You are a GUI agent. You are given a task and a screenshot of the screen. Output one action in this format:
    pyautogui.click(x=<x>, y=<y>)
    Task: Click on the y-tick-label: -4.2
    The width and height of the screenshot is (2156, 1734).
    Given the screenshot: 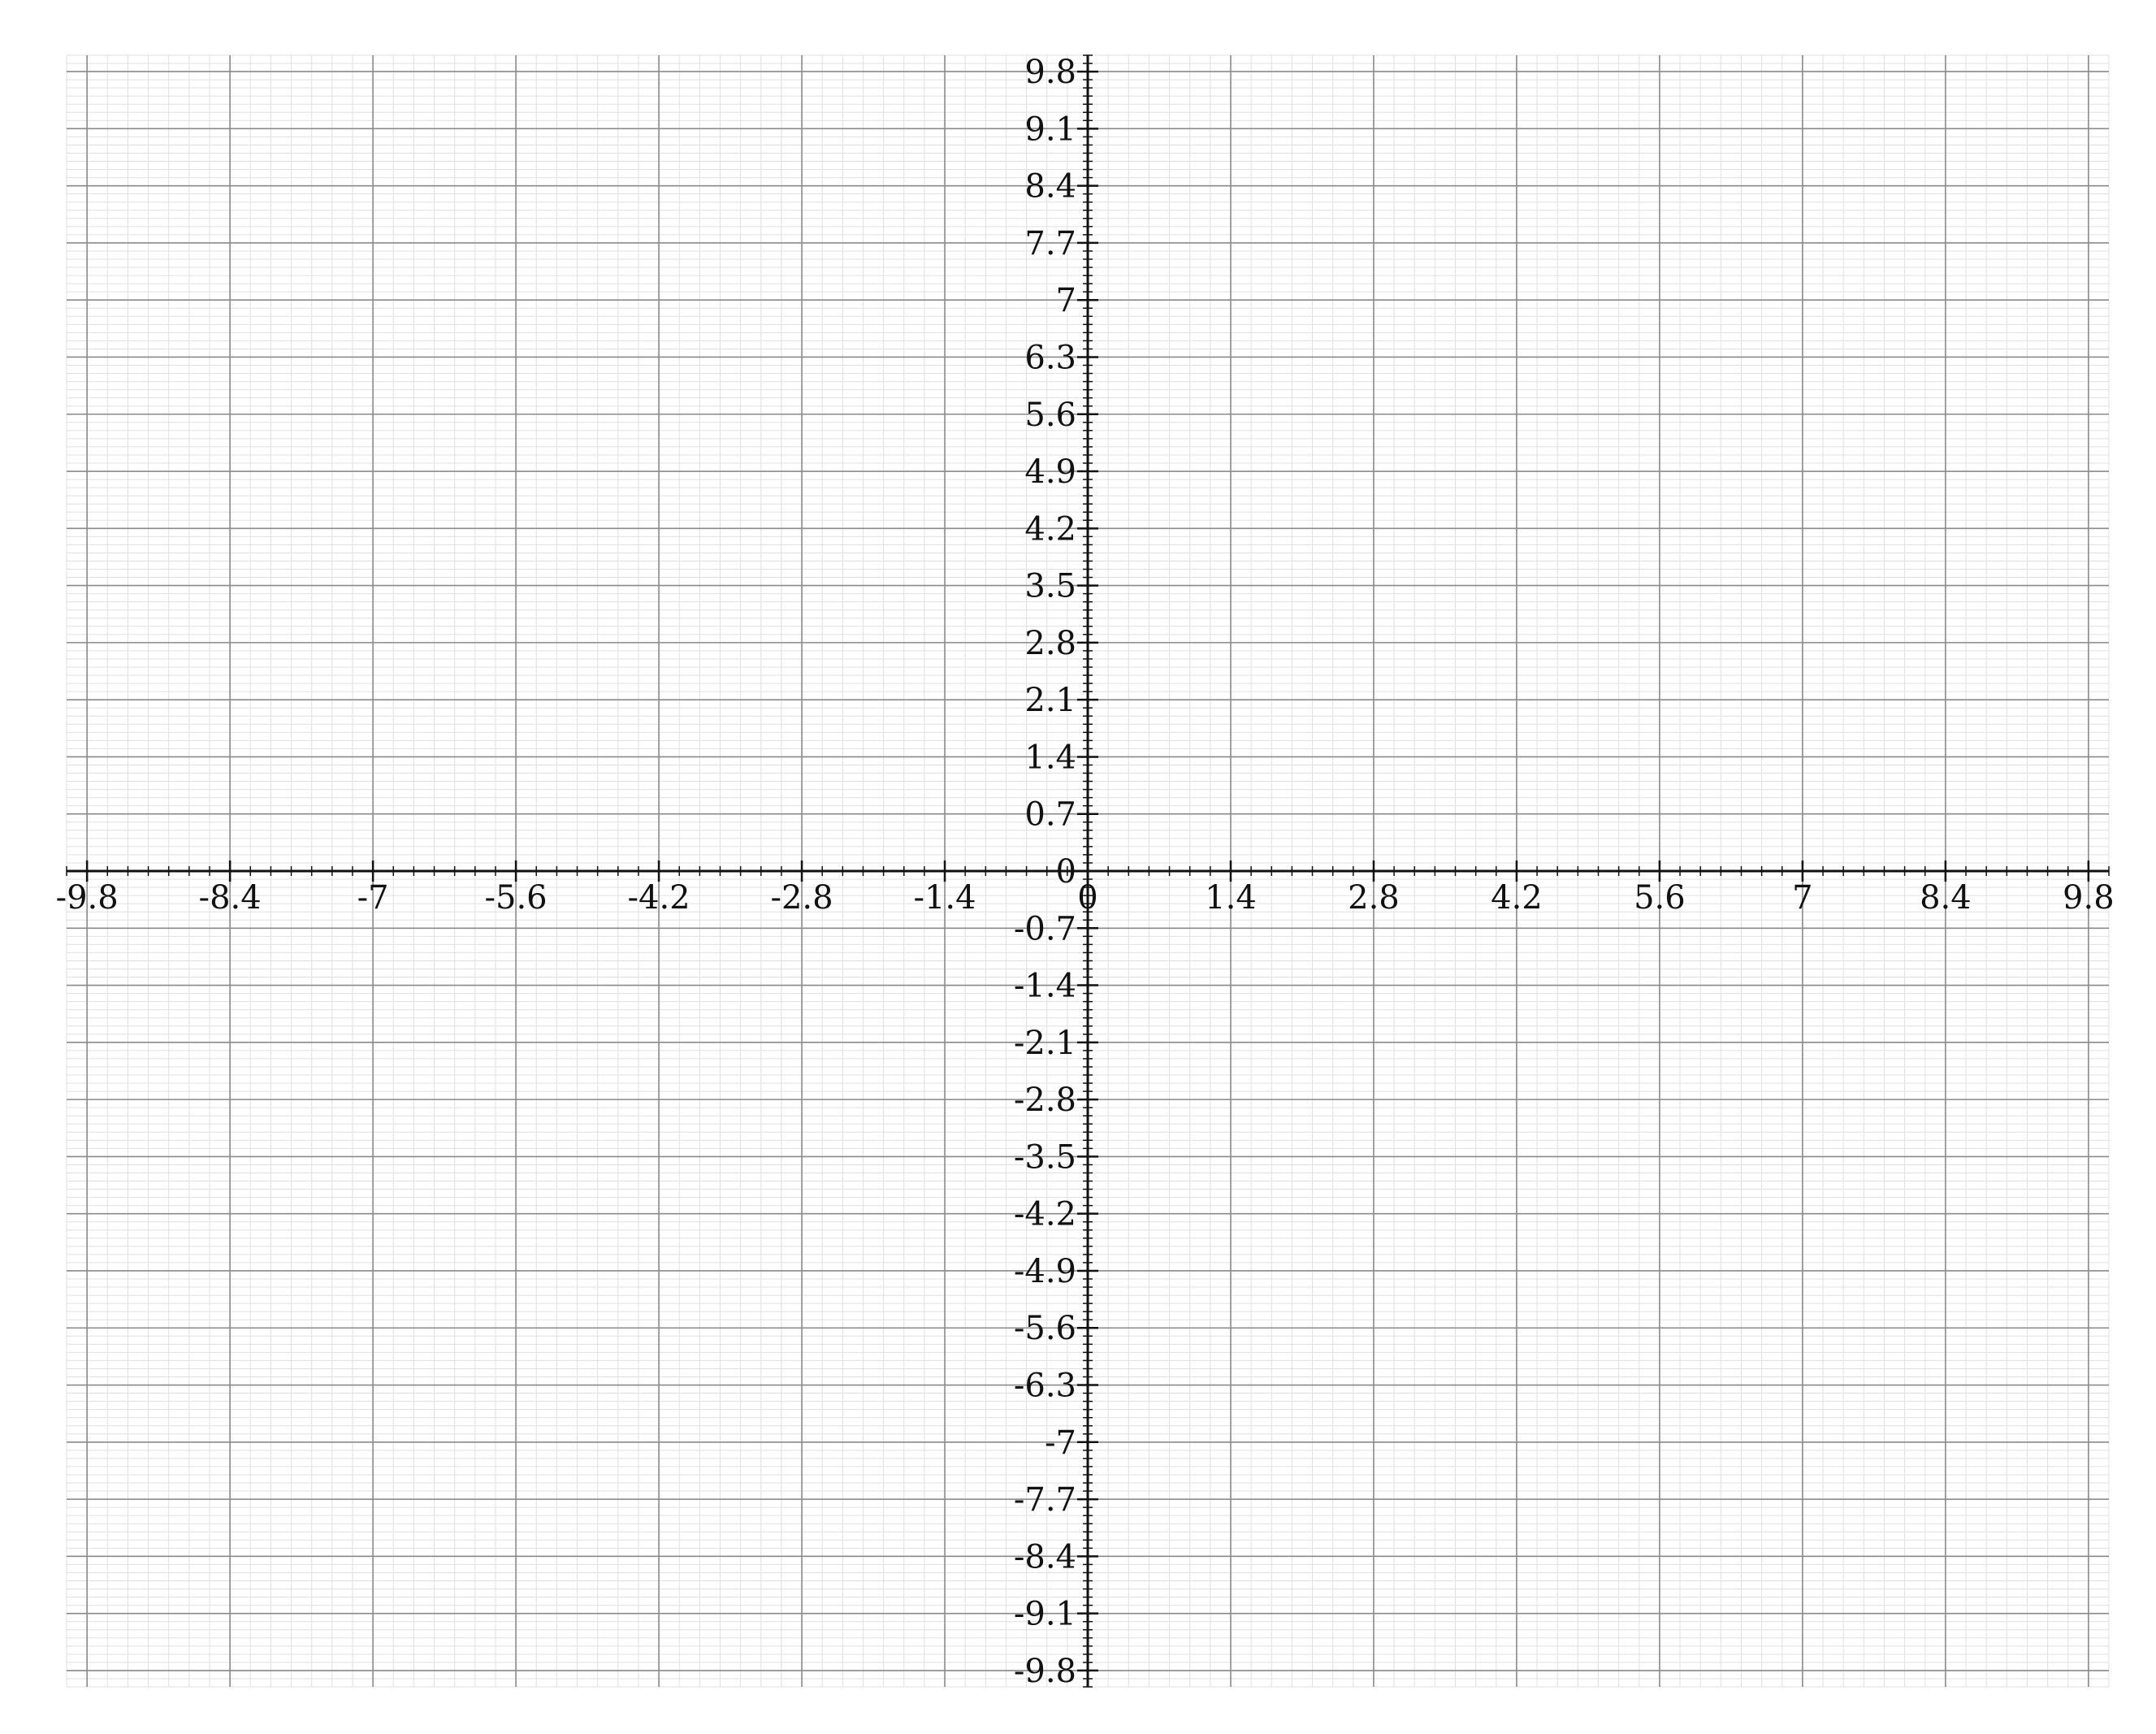 What is the action you would take?
    pyautogui.click(x=1045, y=1214)
    